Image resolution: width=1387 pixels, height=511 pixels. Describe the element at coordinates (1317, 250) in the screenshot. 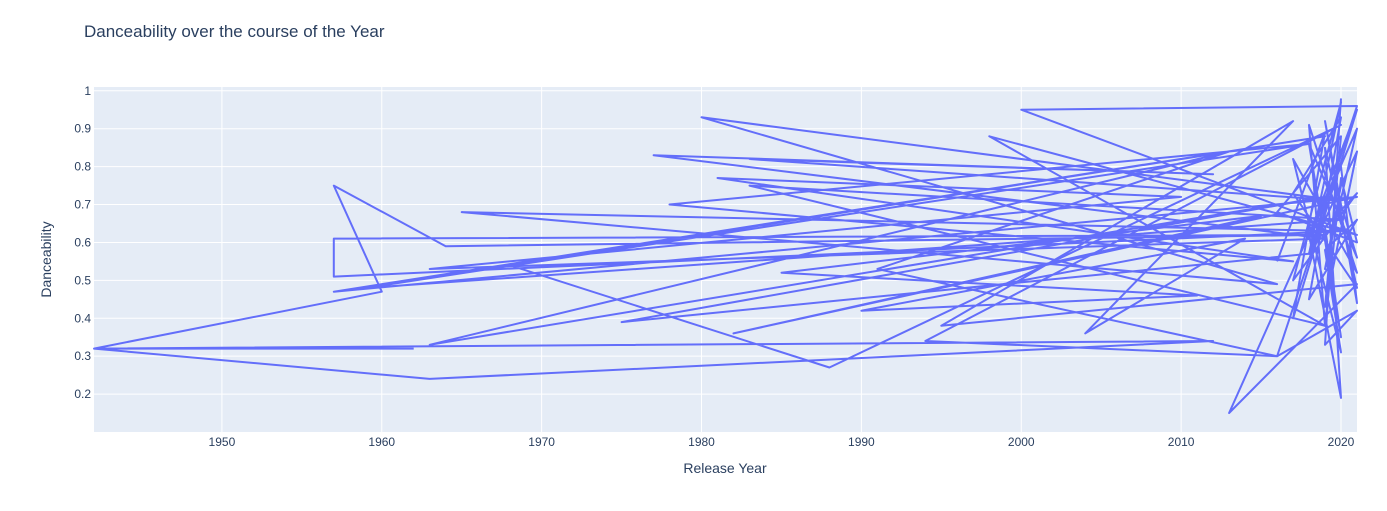

I see `series-line` at that location.